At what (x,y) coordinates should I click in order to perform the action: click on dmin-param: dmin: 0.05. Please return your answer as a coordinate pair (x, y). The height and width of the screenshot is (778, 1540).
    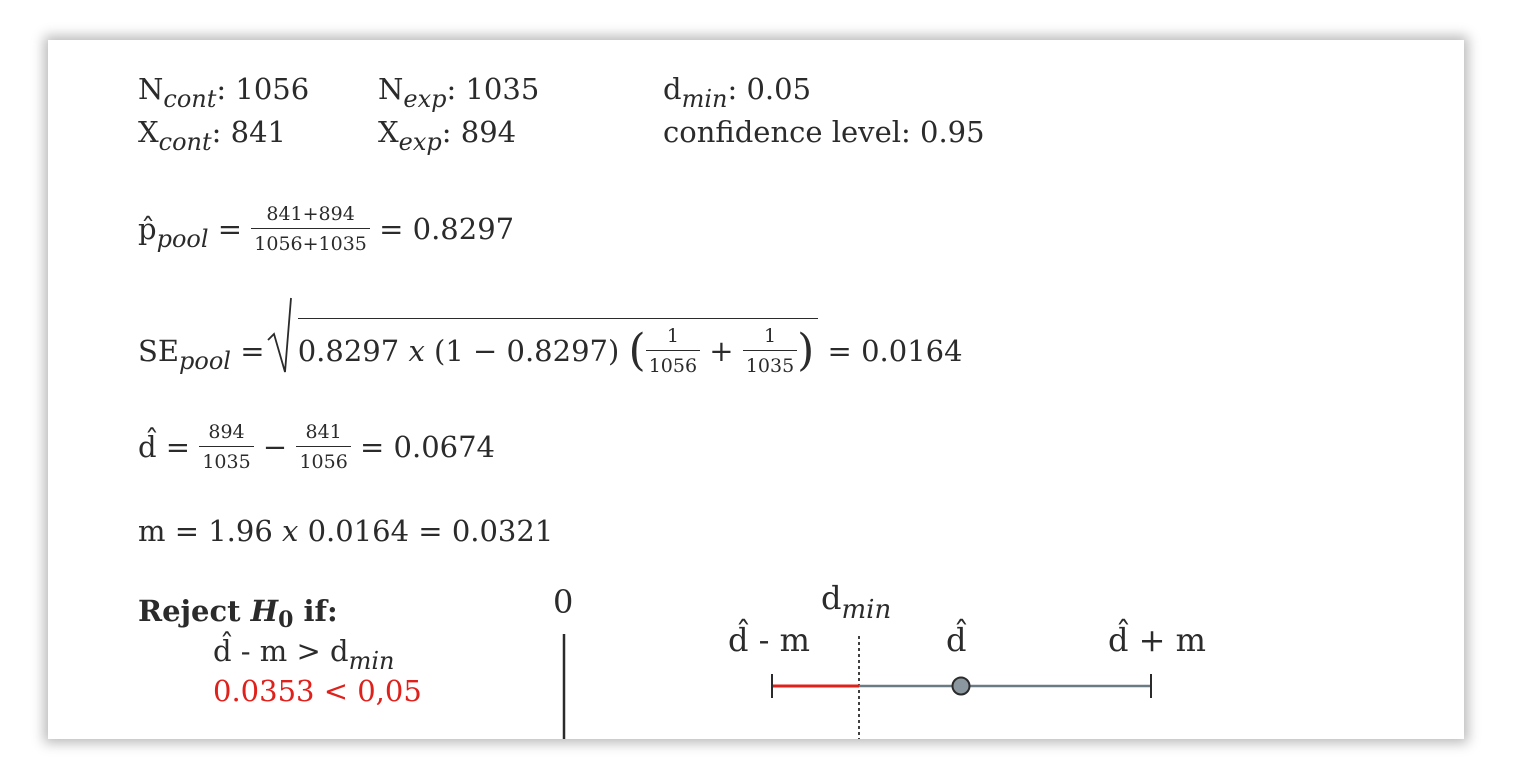
    Looking at the image, I should click on (737, 92).